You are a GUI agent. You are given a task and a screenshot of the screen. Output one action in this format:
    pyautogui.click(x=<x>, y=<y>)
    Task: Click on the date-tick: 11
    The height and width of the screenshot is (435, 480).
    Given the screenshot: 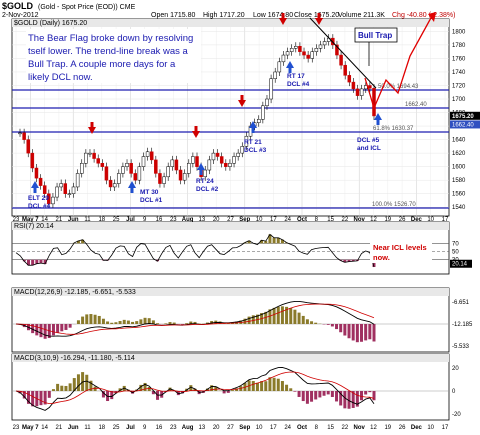 What is the action you would take?
    pyautogui.click(x=87, y=220)
    